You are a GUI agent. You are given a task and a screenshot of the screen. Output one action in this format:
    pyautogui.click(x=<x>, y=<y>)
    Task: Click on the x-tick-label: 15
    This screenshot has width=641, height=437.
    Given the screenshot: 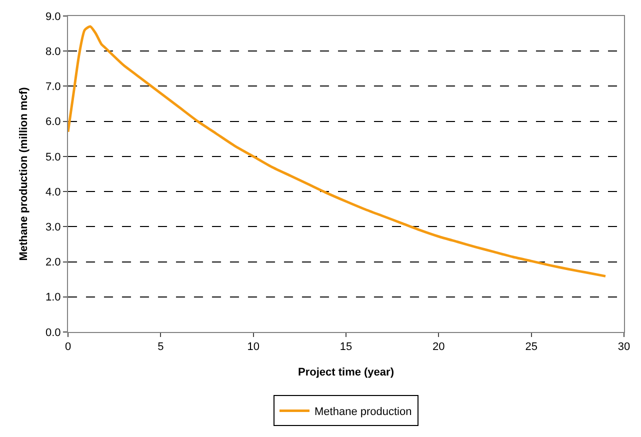 What is the action you would take?
    pyautogui.click(x=346, y=347)
    